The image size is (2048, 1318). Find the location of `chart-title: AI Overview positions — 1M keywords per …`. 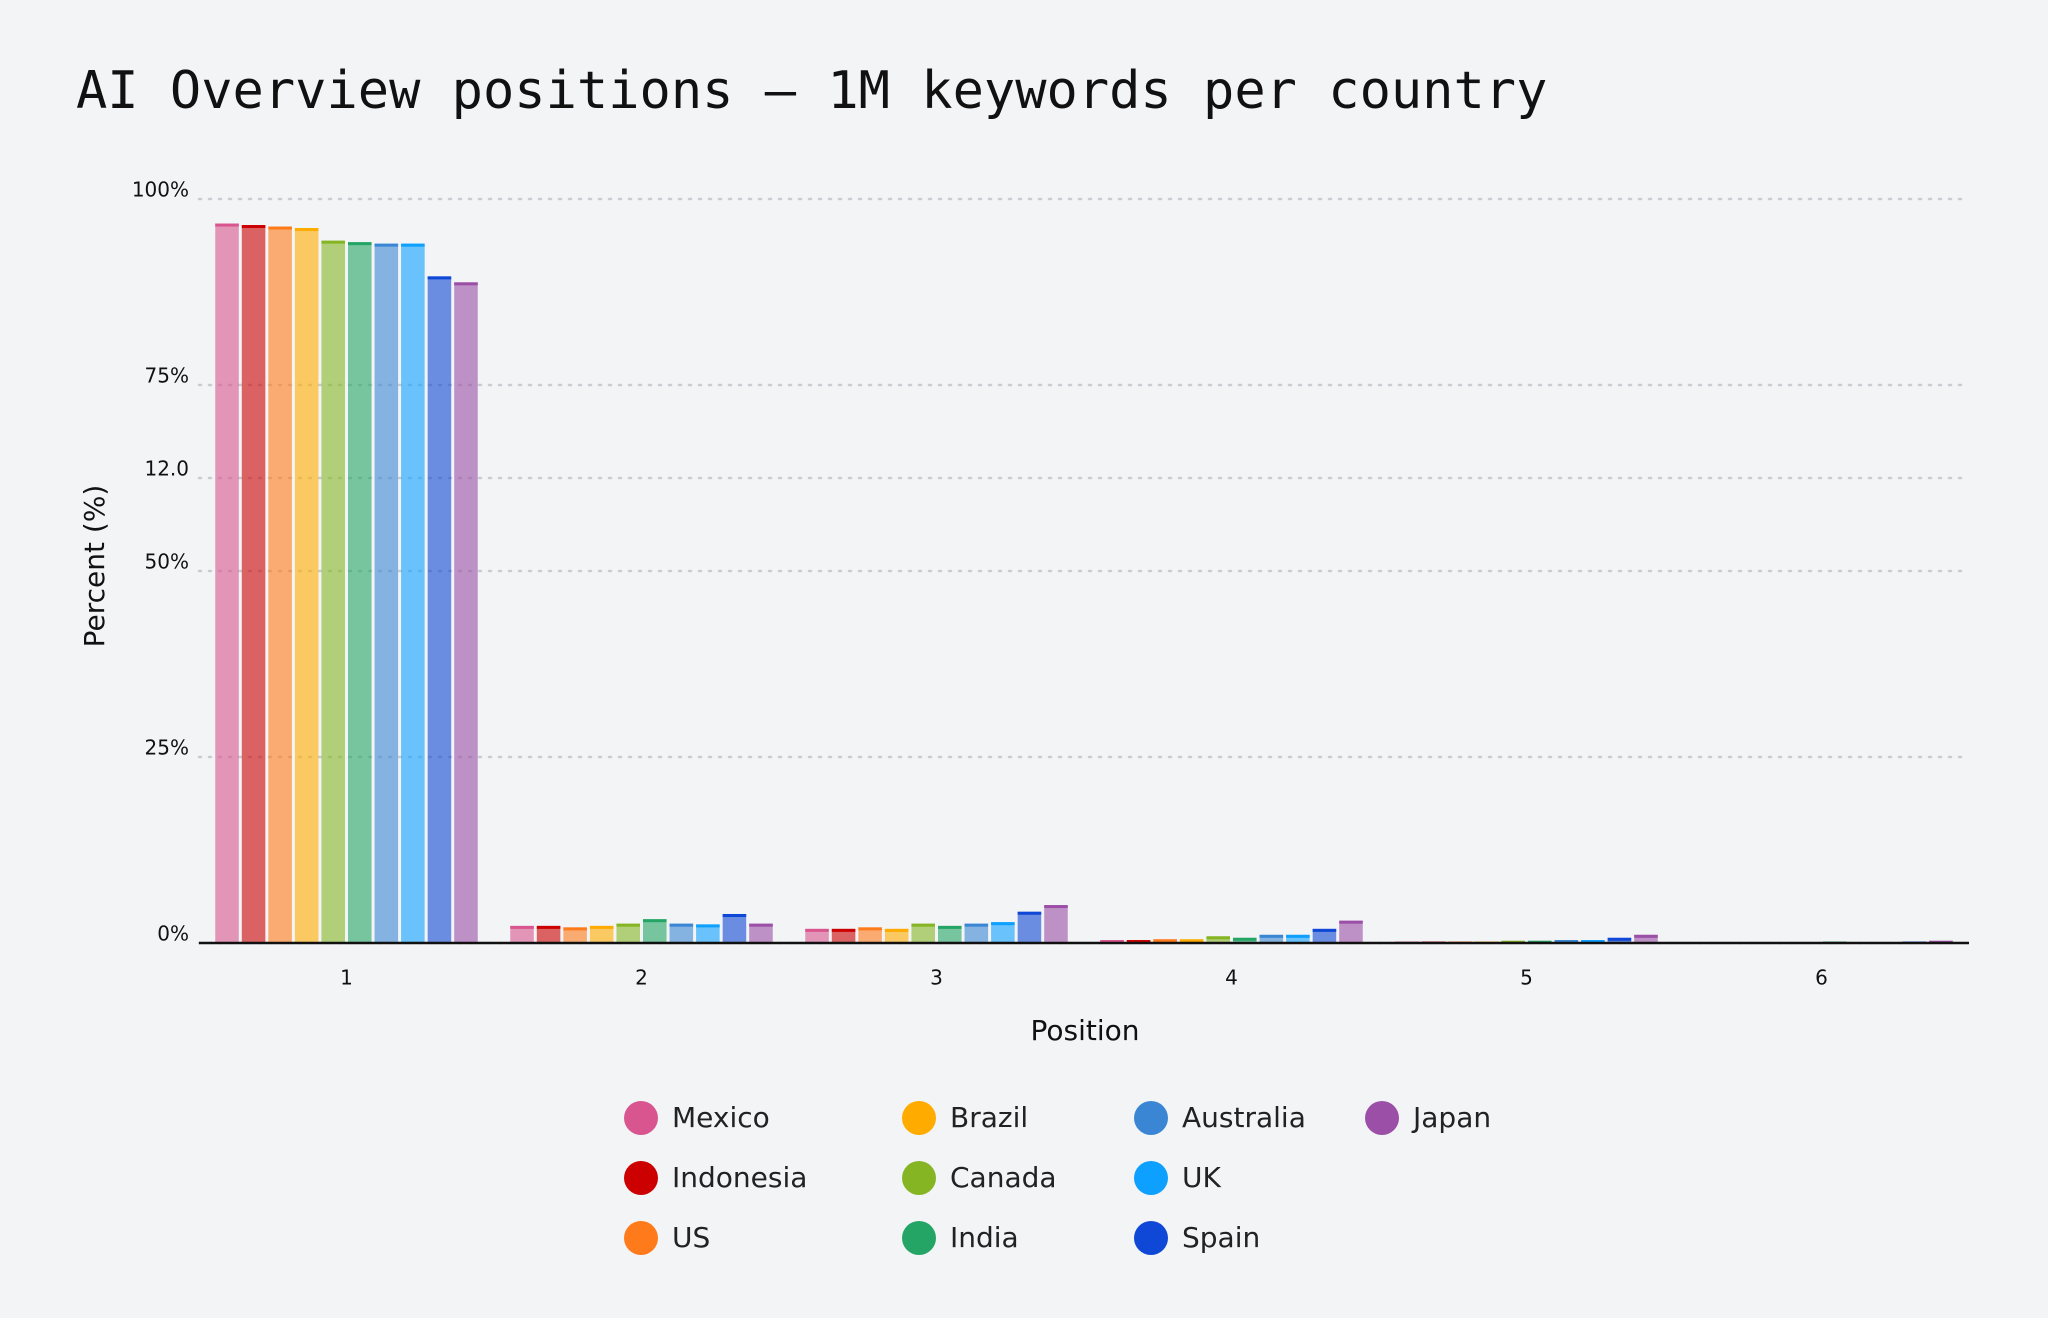

chart-title: AI Overview positions — 1M keywords per … is located at coordinates (811, 91).